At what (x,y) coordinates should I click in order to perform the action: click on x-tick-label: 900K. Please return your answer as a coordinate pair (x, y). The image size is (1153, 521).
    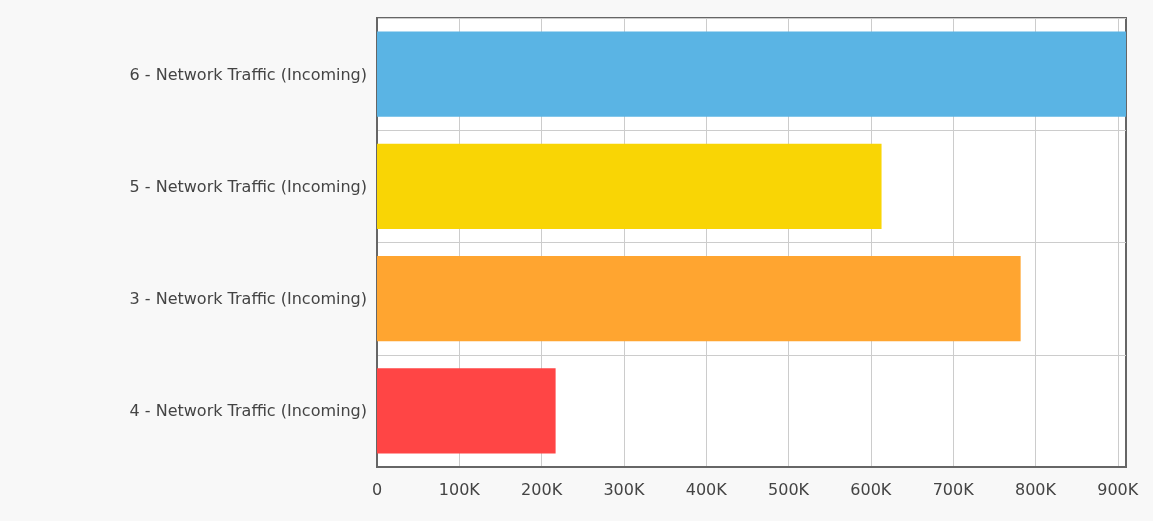
    Looking at the image, I should click on (1118, 489).